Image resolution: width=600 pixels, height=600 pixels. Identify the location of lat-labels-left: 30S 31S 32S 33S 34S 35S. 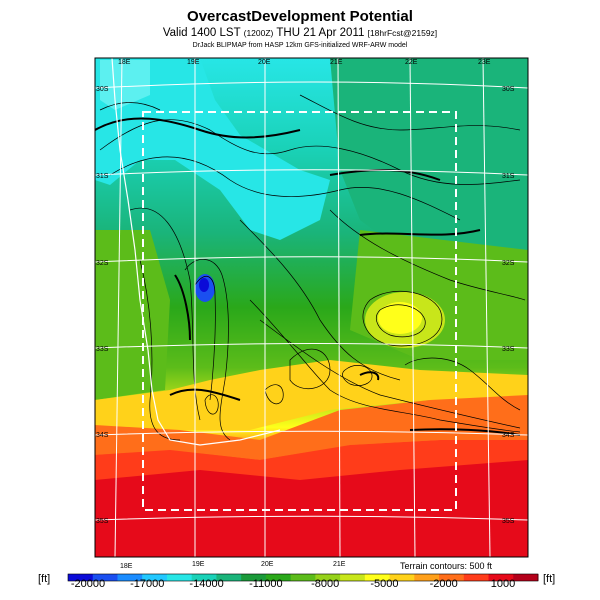
(102, 305).